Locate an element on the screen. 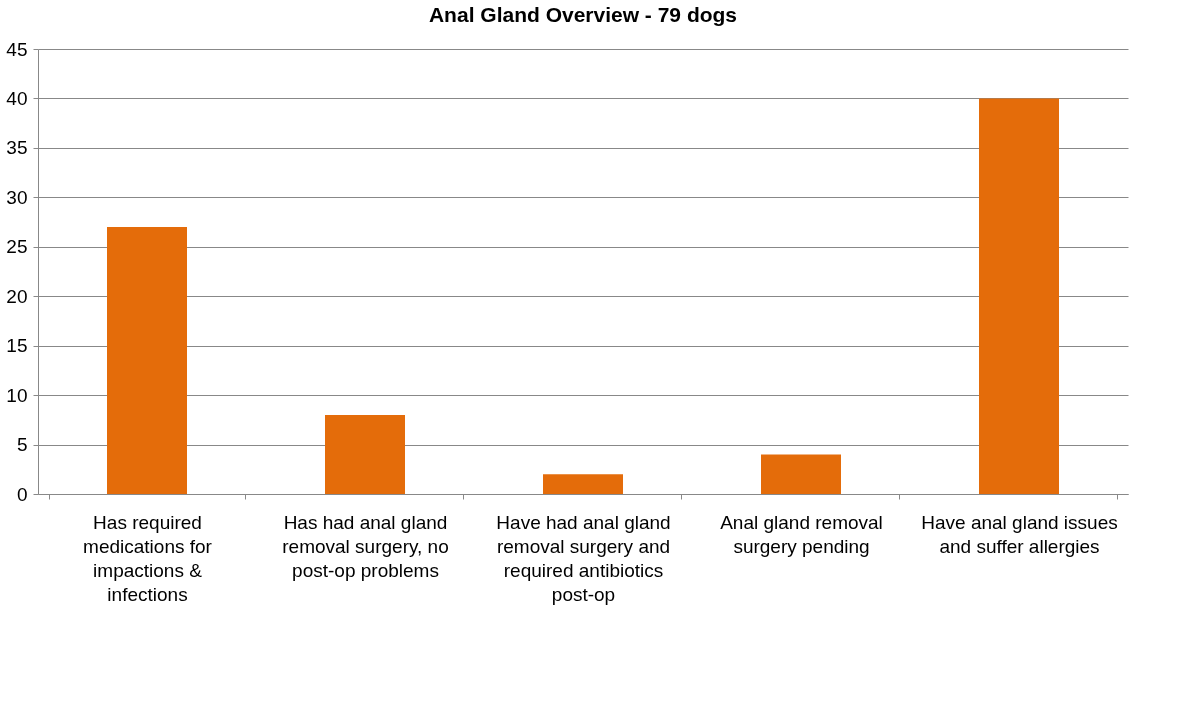 The image size is (1188, 708). y-tick-label: 45 is located at coordinates (17, 49).